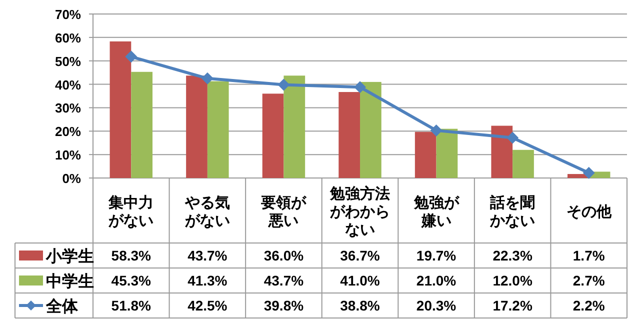 The height and width of the screenshot is (325, 640). Describe the element at coordinates (360, 306) in the screenshot. I see `data-label: 38.8%` at that location.